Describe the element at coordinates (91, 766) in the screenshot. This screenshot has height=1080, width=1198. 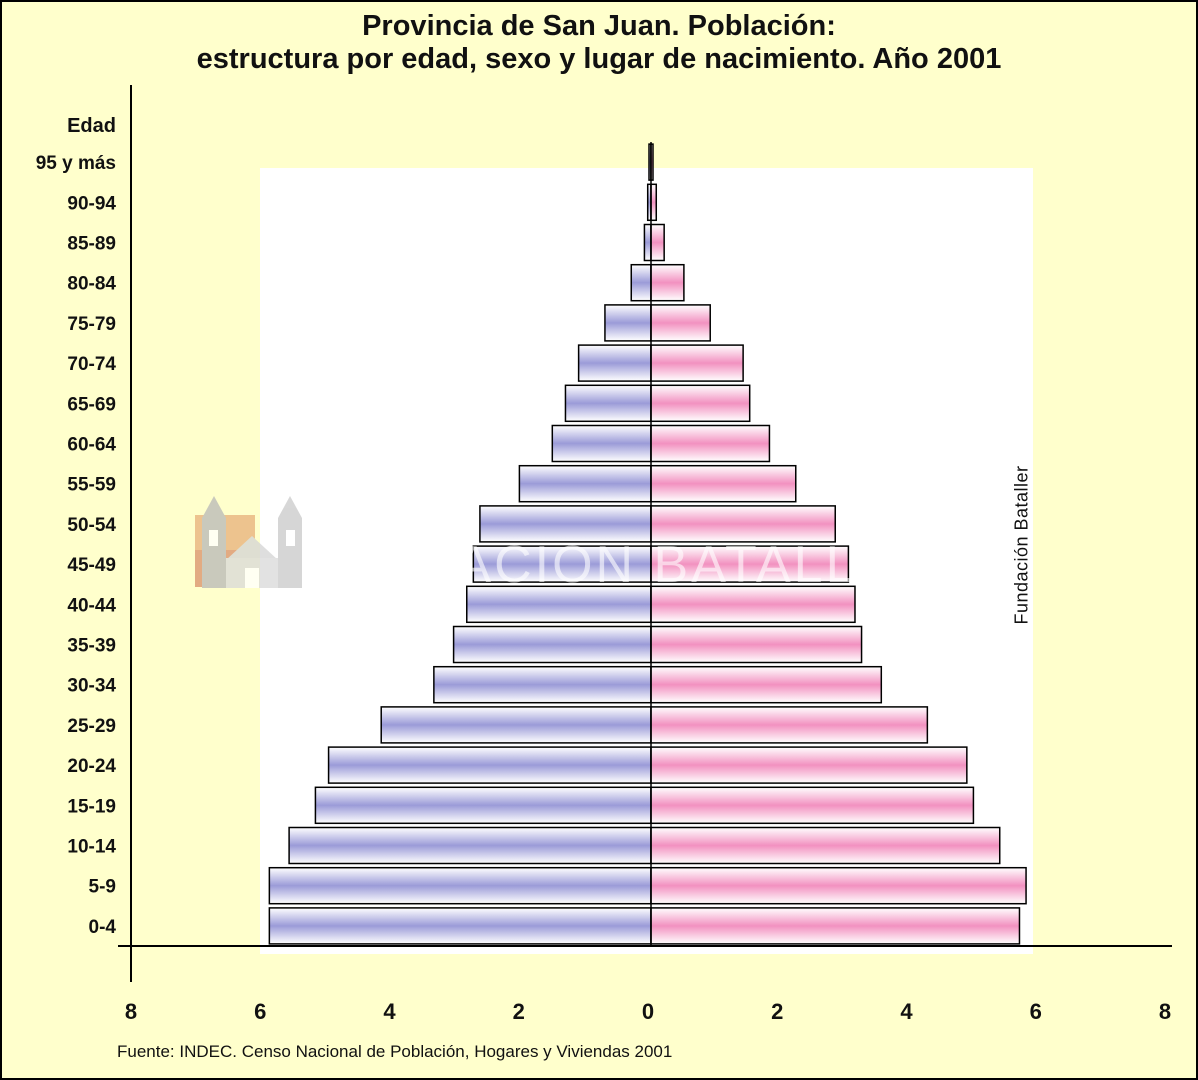
I see `y-tick-label: 20-24` at that location.